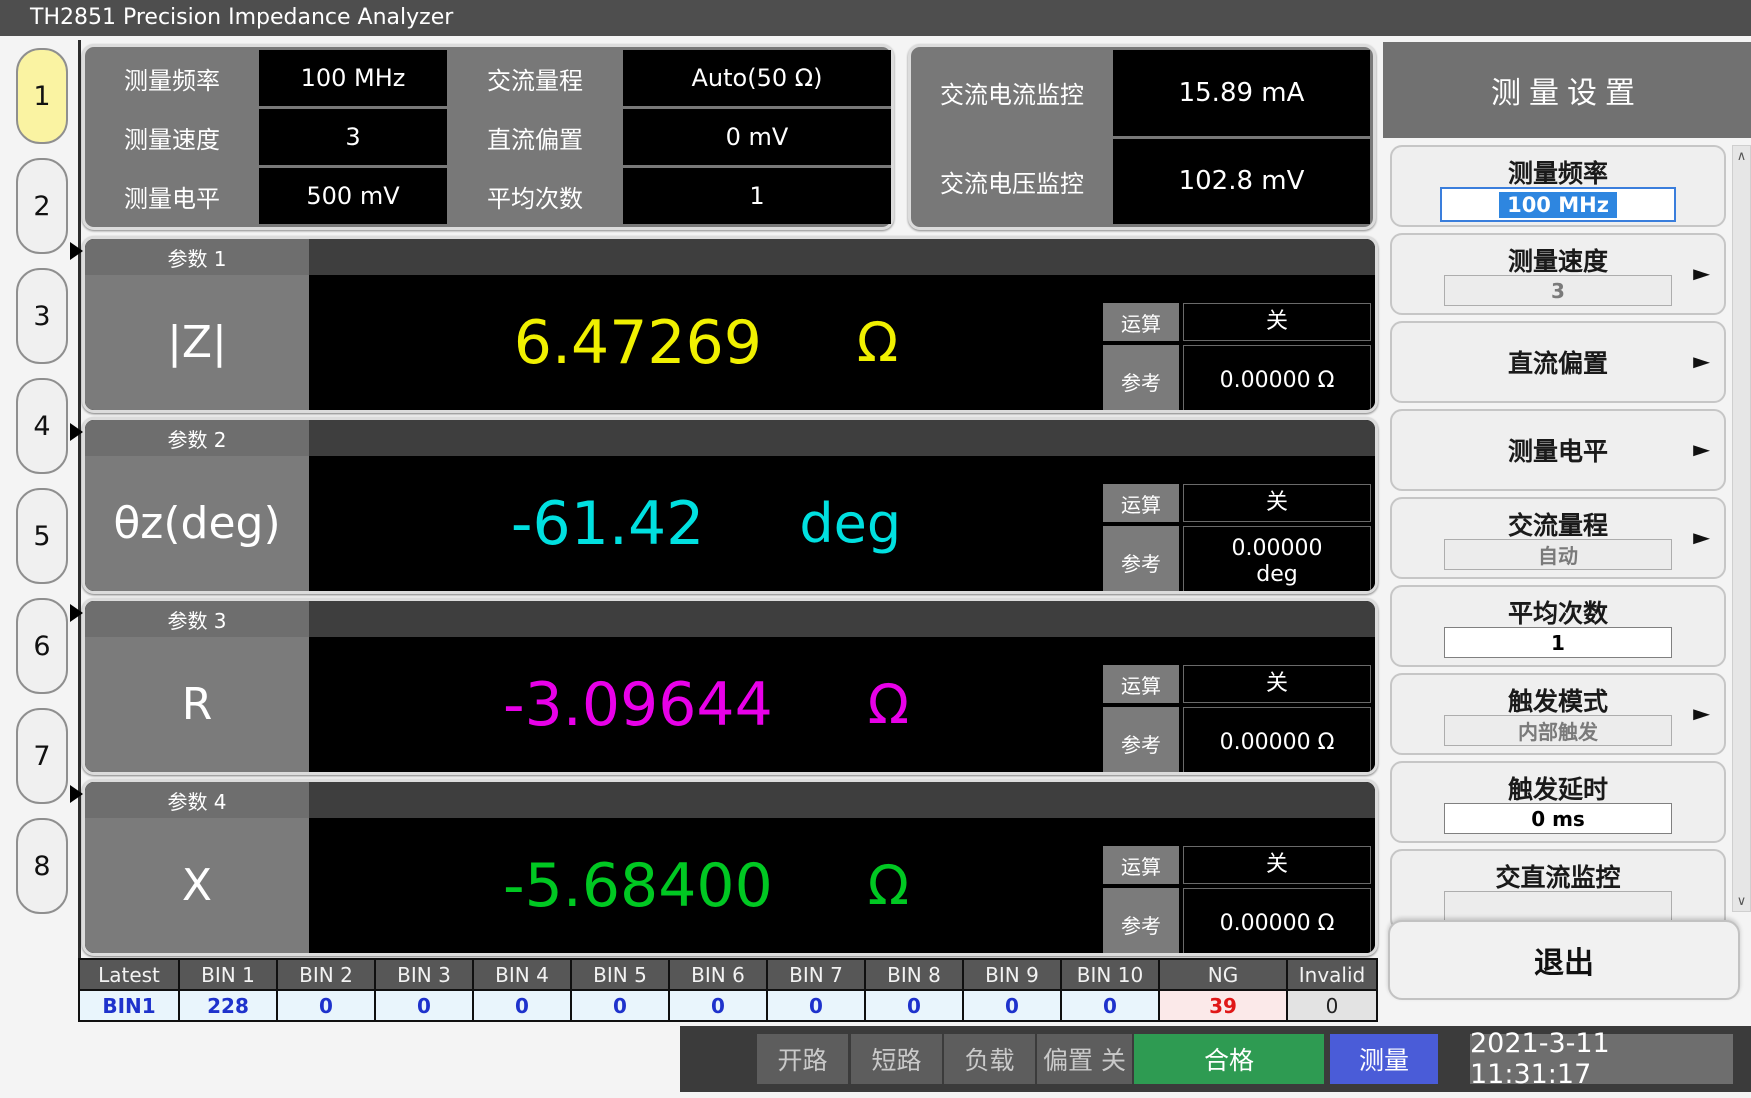 Image resolution: width=1751 pixels, height=1098 pixels. I want to click on param-name: θz(deg), so click(197, 523).